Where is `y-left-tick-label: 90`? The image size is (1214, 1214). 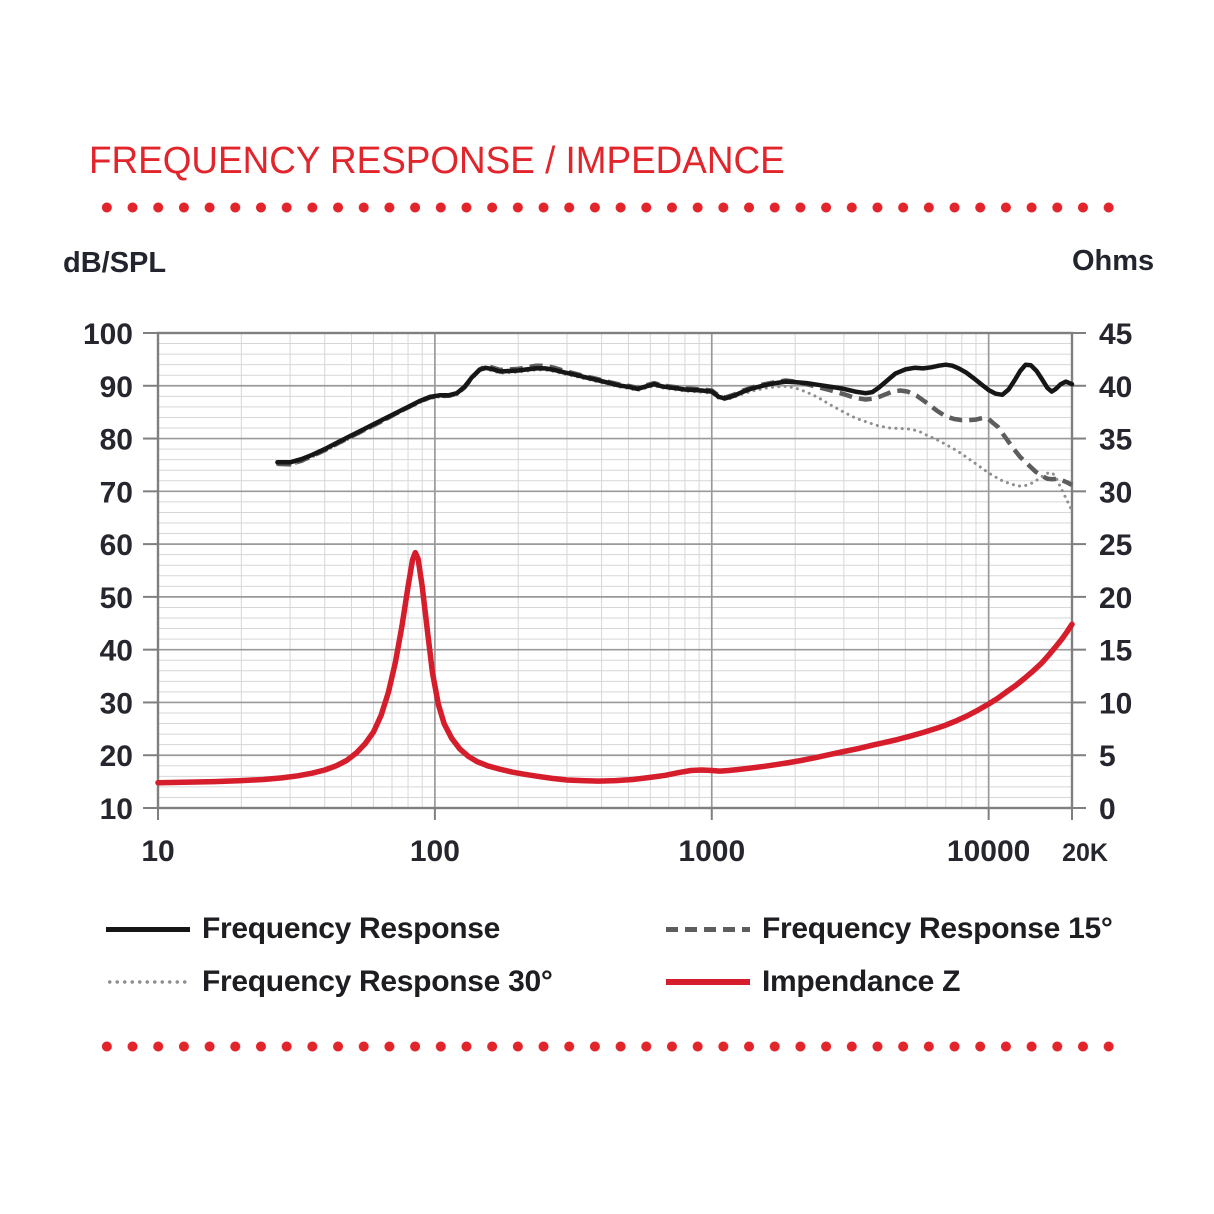
y-left-tick-label: 90 is located at coordinates (116, 387).